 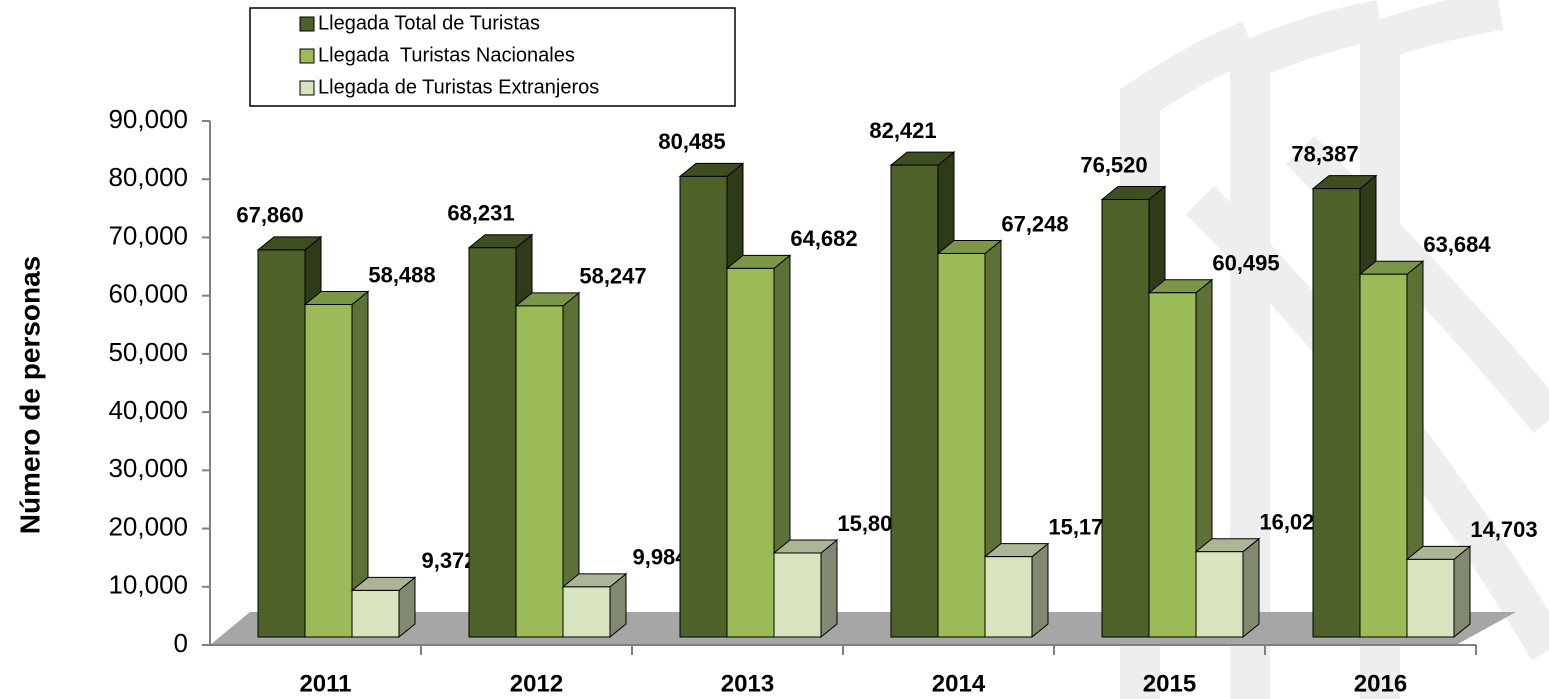 What do you see at coordinates (1169, 683) in the screenshot?
I see `x-tick-label: 2015` at bounding box center [1169, 683].